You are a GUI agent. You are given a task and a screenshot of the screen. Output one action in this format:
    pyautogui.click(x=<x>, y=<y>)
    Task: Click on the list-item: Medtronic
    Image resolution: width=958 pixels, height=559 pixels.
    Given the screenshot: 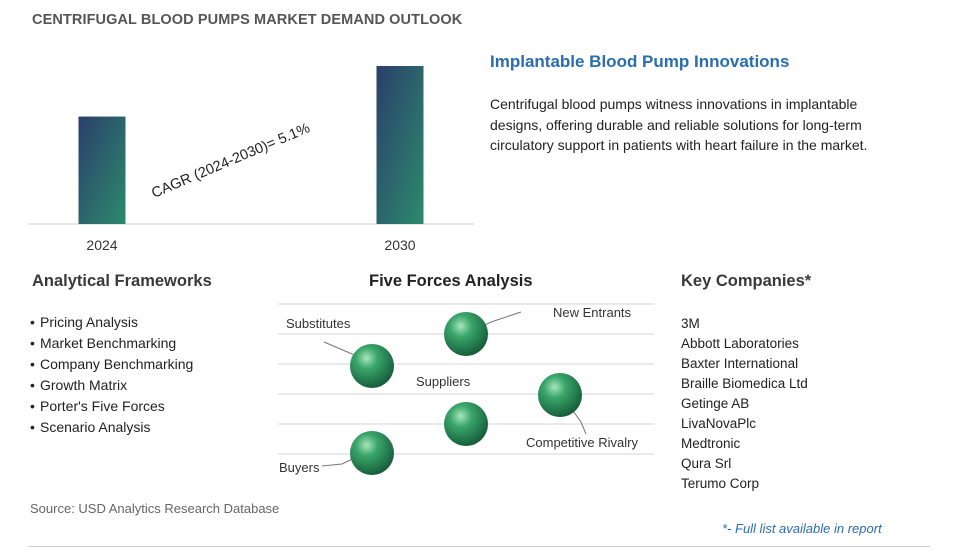 What is the action you would take?
    pyautogui.click(x=711, y=443)
    